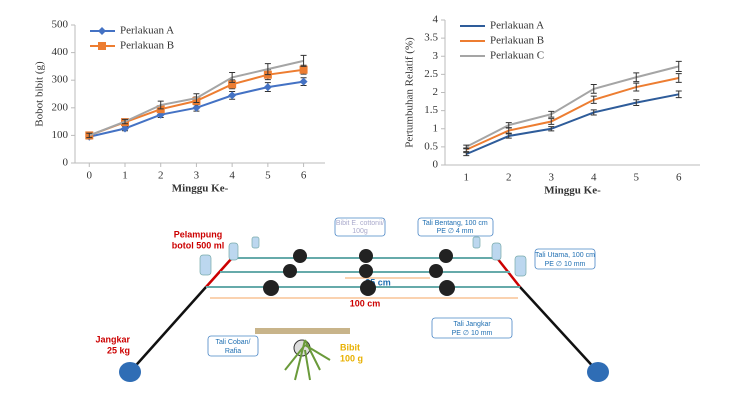  What do you see at coordinates (60, 135) in the screenshot?
I see `y-tick-label: 100` at bounding box center [60, 135].